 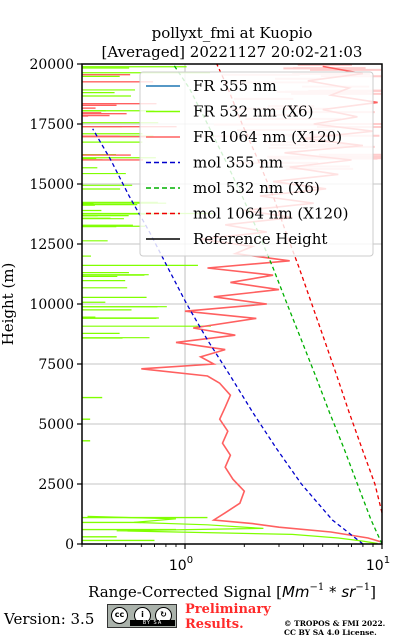 What do you see at coordinates (56, 425) in the screenshot?
I see `y-tick-label: 5000` at bounding box center [56, 425].